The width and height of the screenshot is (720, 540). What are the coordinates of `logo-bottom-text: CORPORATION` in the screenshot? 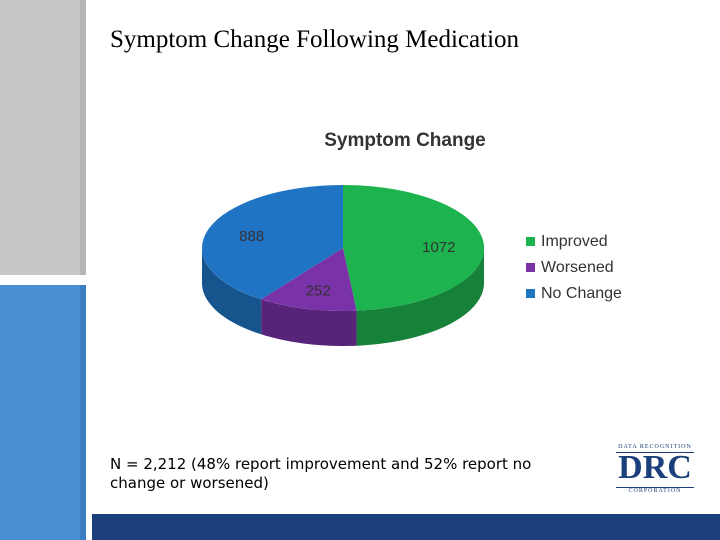 It's located at (655, 491).